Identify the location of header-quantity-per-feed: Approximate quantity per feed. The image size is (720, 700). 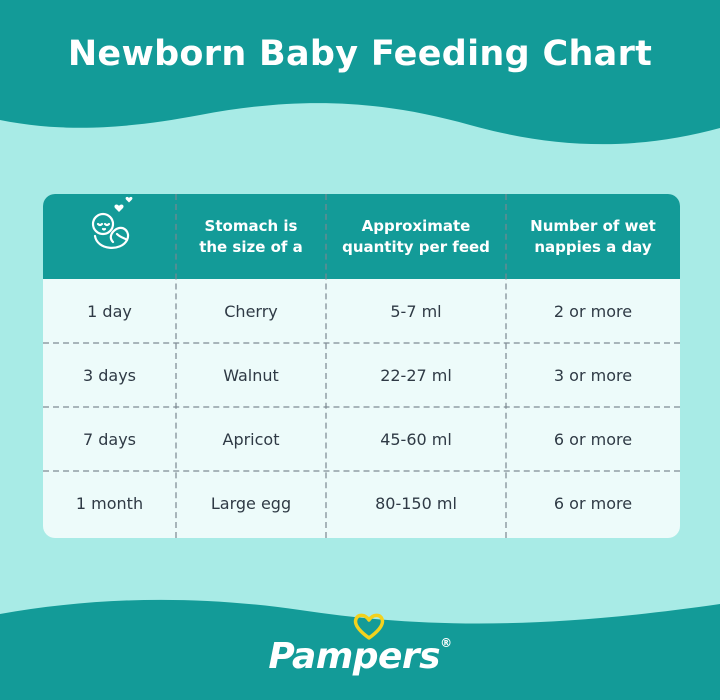
(416, 236).